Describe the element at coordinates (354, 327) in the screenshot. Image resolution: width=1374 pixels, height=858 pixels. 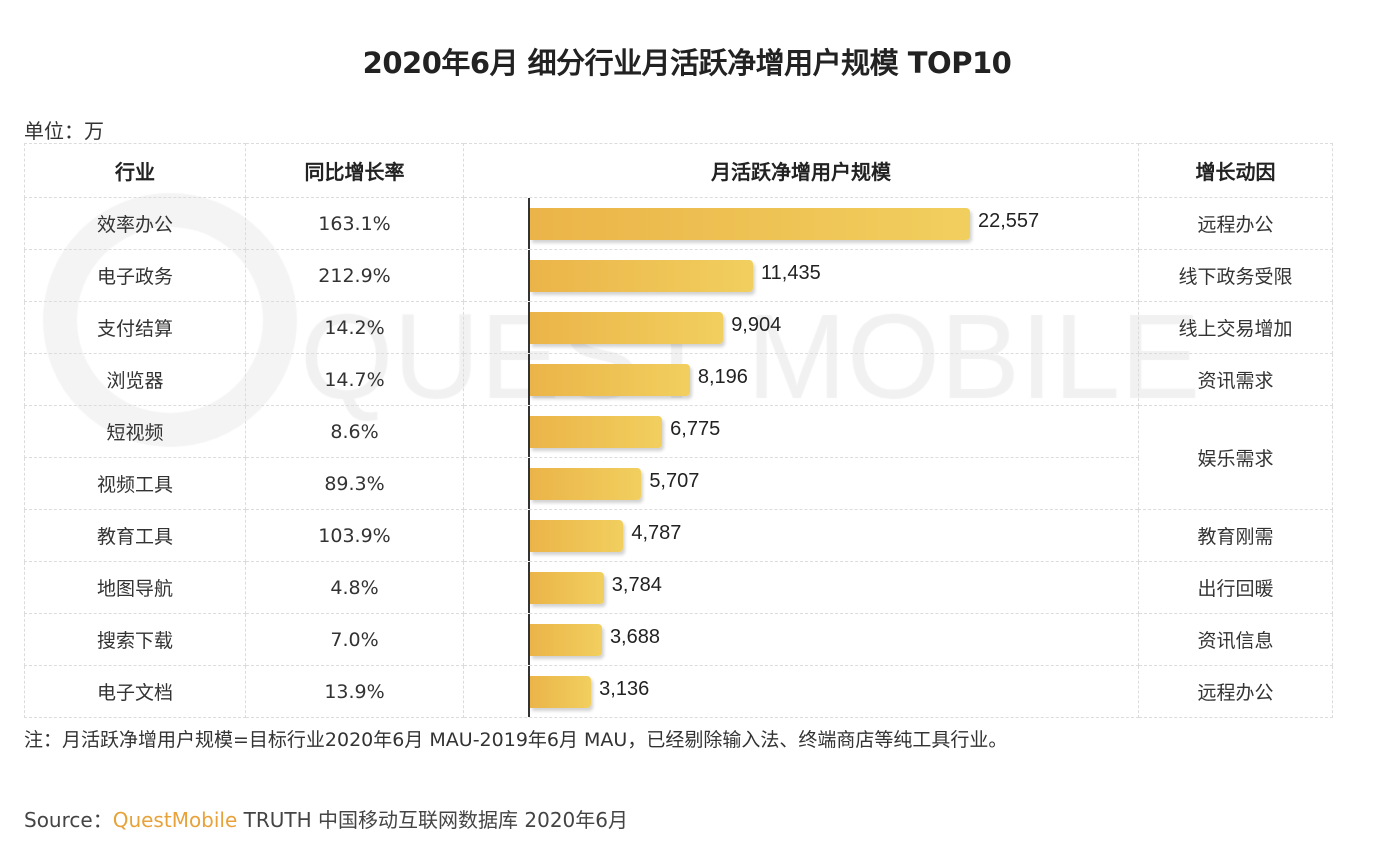
I see `growth-cell: 14.2%` at that location.